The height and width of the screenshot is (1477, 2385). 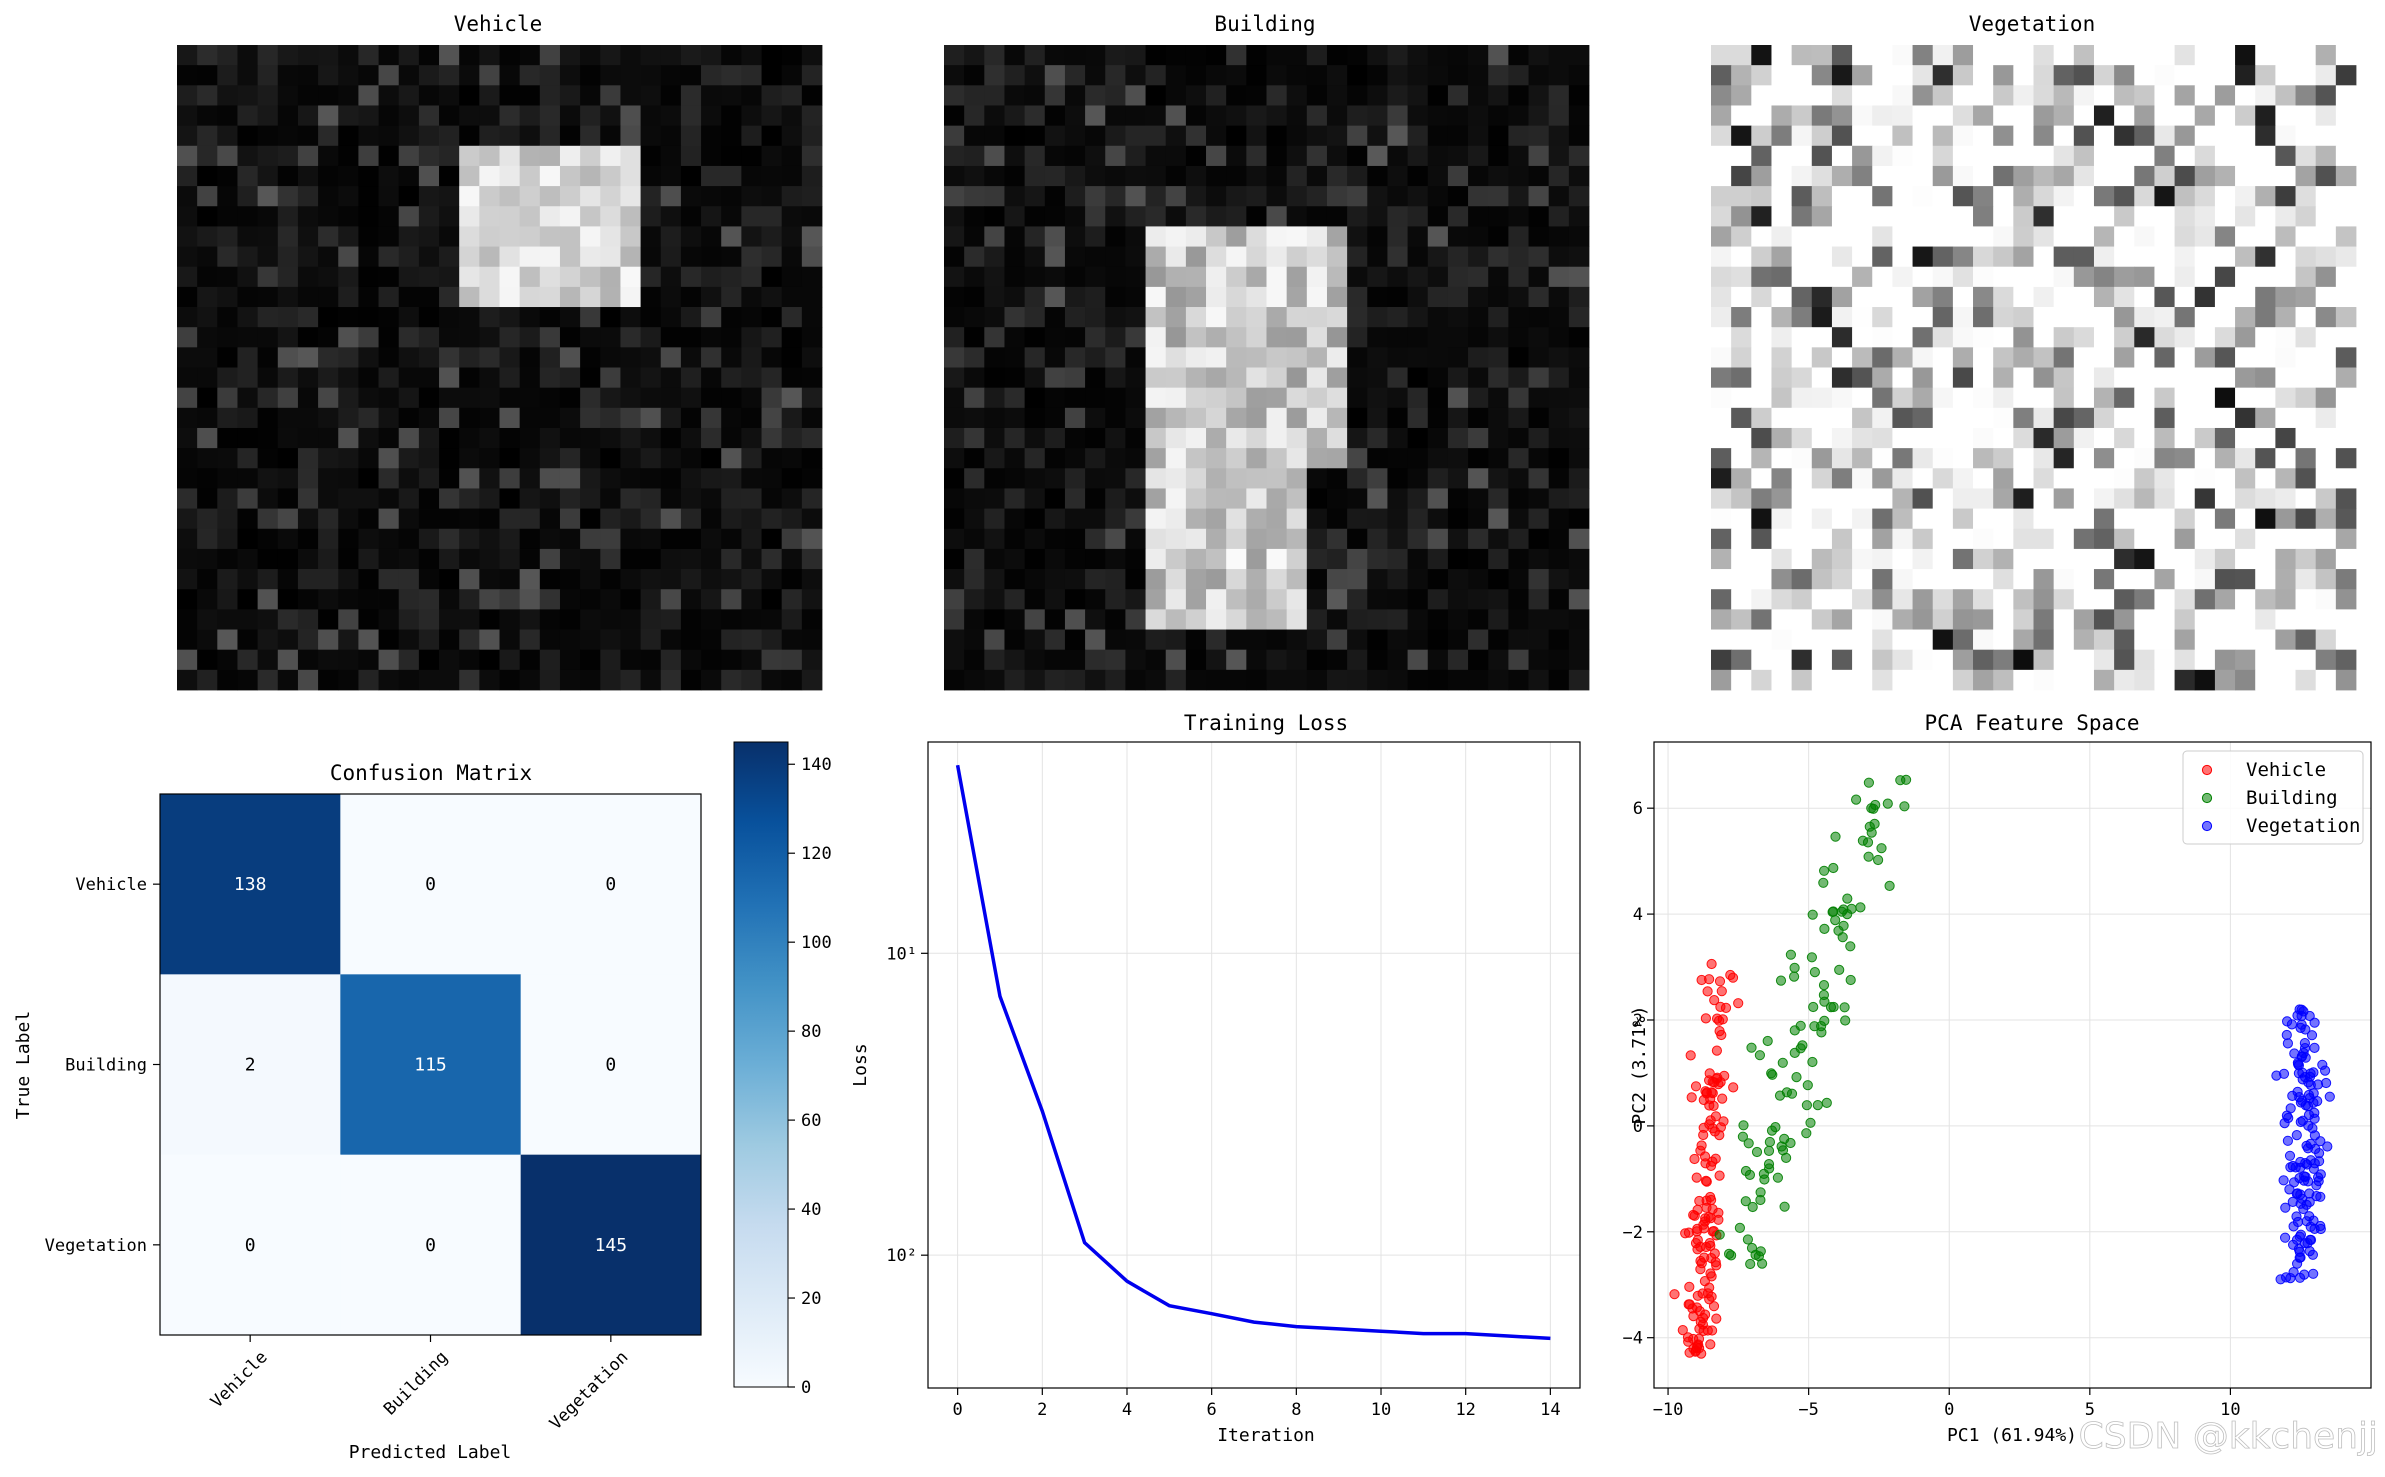 I want to click on pca-xtick-label: 5, so click(x=2090, y=1410).